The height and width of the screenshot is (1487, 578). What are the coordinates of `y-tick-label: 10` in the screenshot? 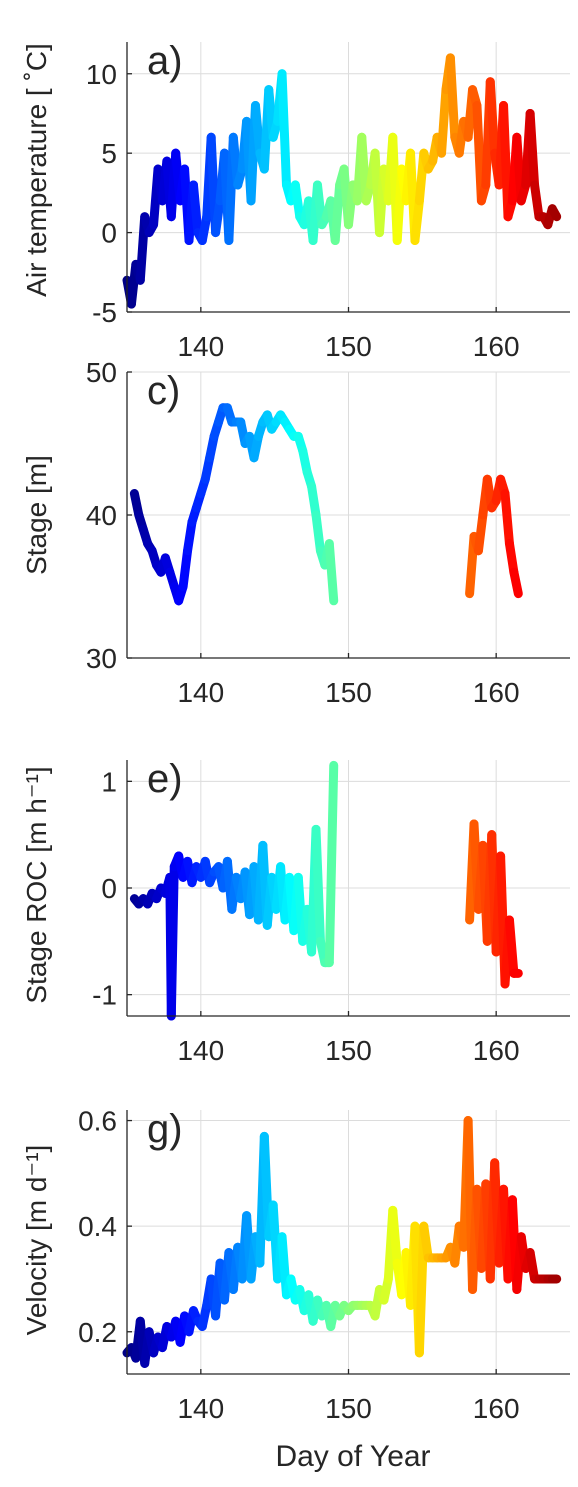 It's located at (101, 74).